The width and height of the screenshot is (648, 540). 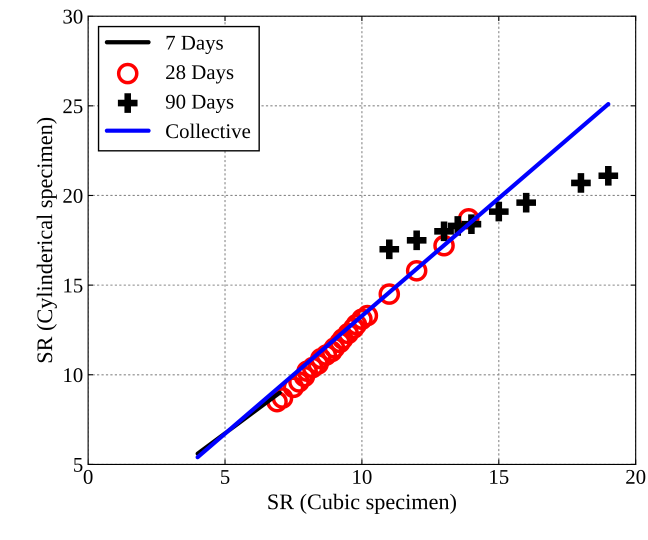 I want to click on x-tick-label: 5, so click(x=225, y=477).